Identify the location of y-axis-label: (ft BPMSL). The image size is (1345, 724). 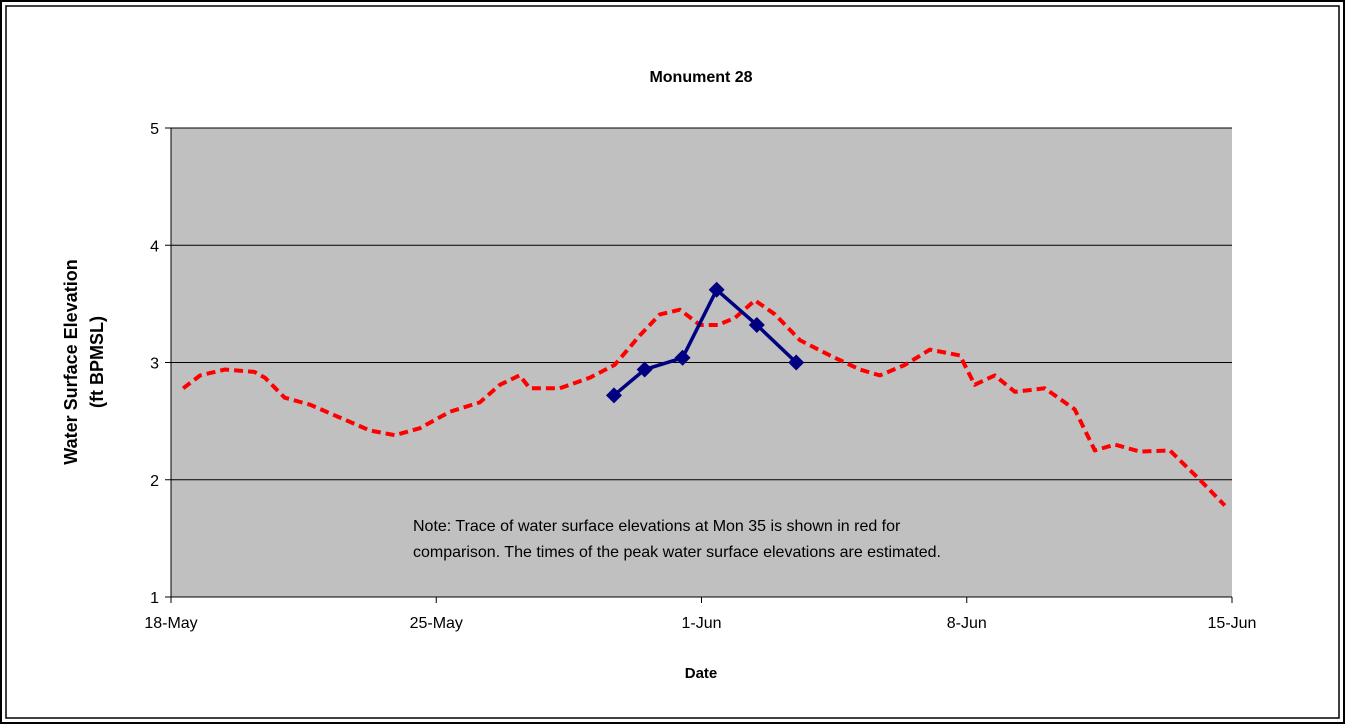
(97, 362).